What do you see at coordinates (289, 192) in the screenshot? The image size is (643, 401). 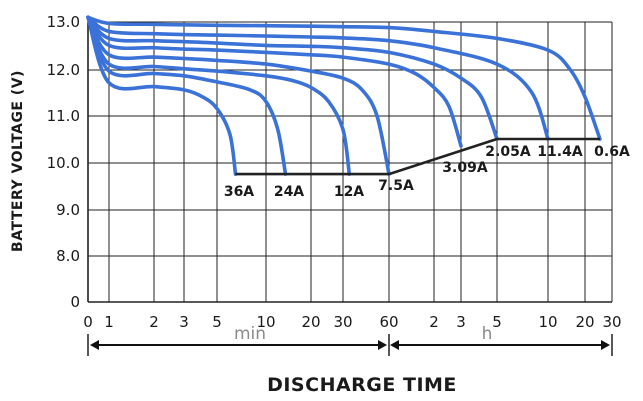 I see `series-label-24A: 24A` at bounding box center [289, 192].